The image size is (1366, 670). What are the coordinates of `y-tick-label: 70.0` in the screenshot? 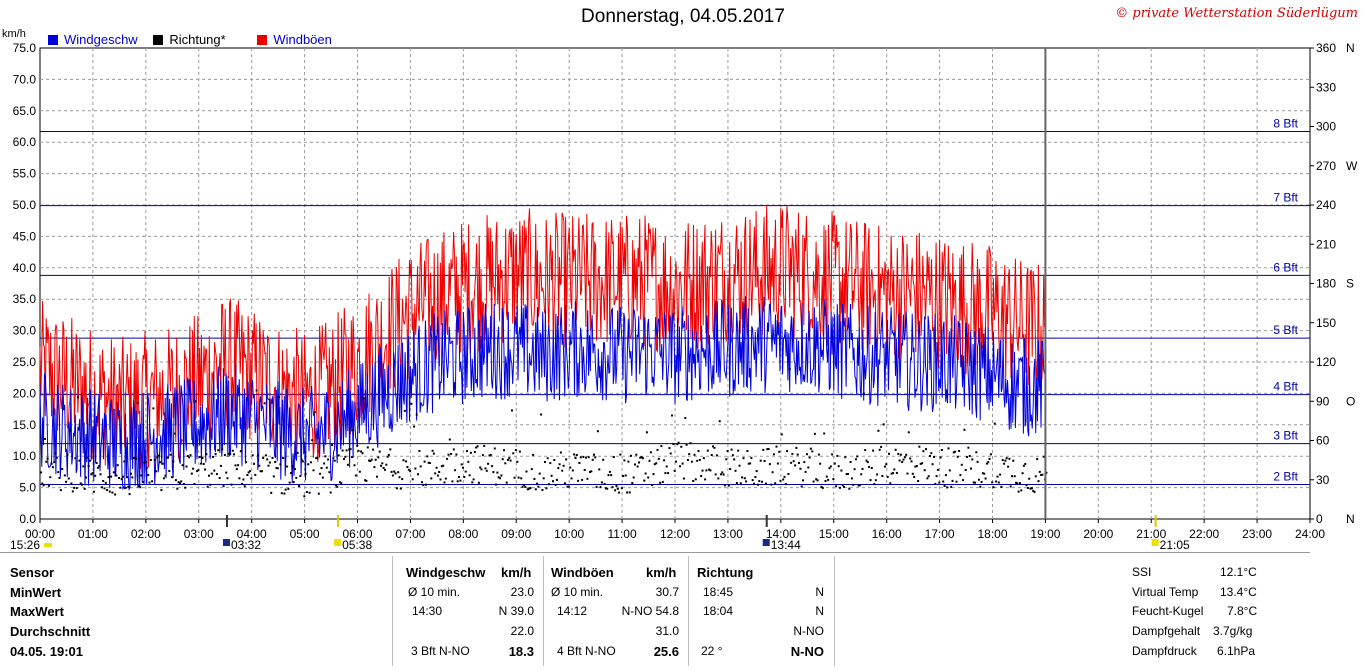 It's located at (25, 79).